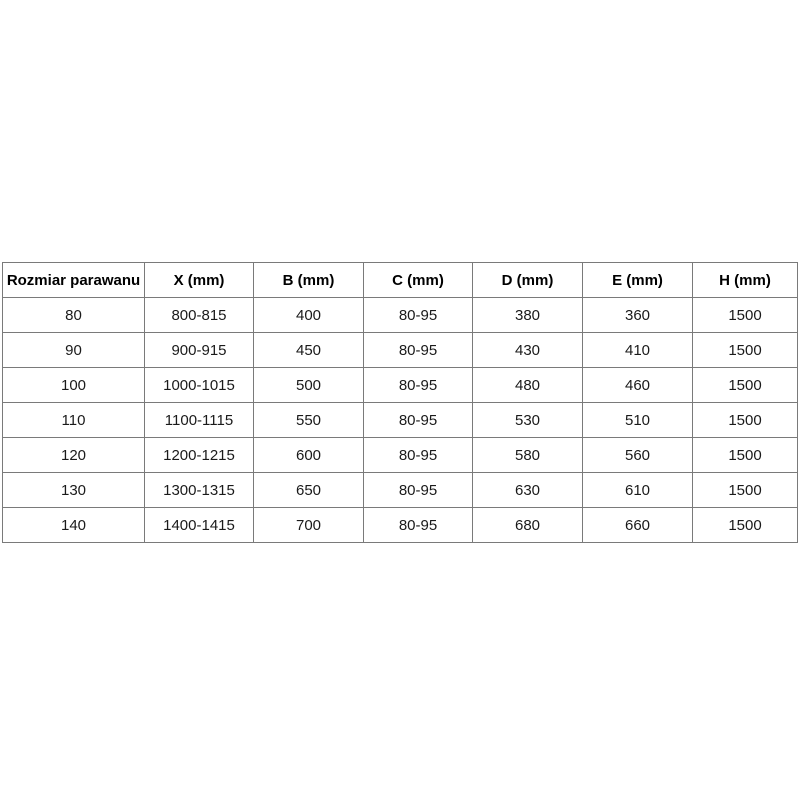  I want to click on table-cell: 530, so click(527, 420).